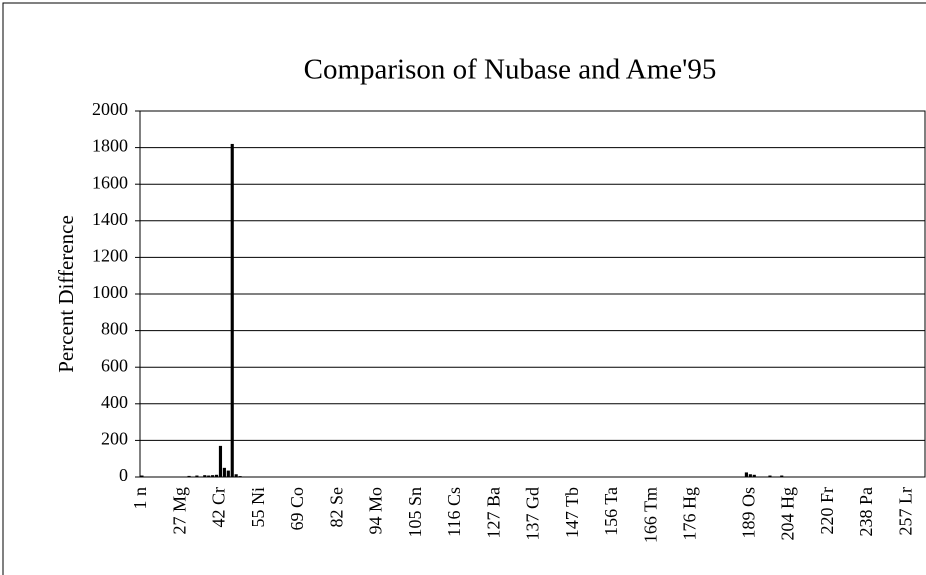 This screenshot has height=575, width=926. I want to click on x-tick-label: 137 Gd, so click(533, 514).